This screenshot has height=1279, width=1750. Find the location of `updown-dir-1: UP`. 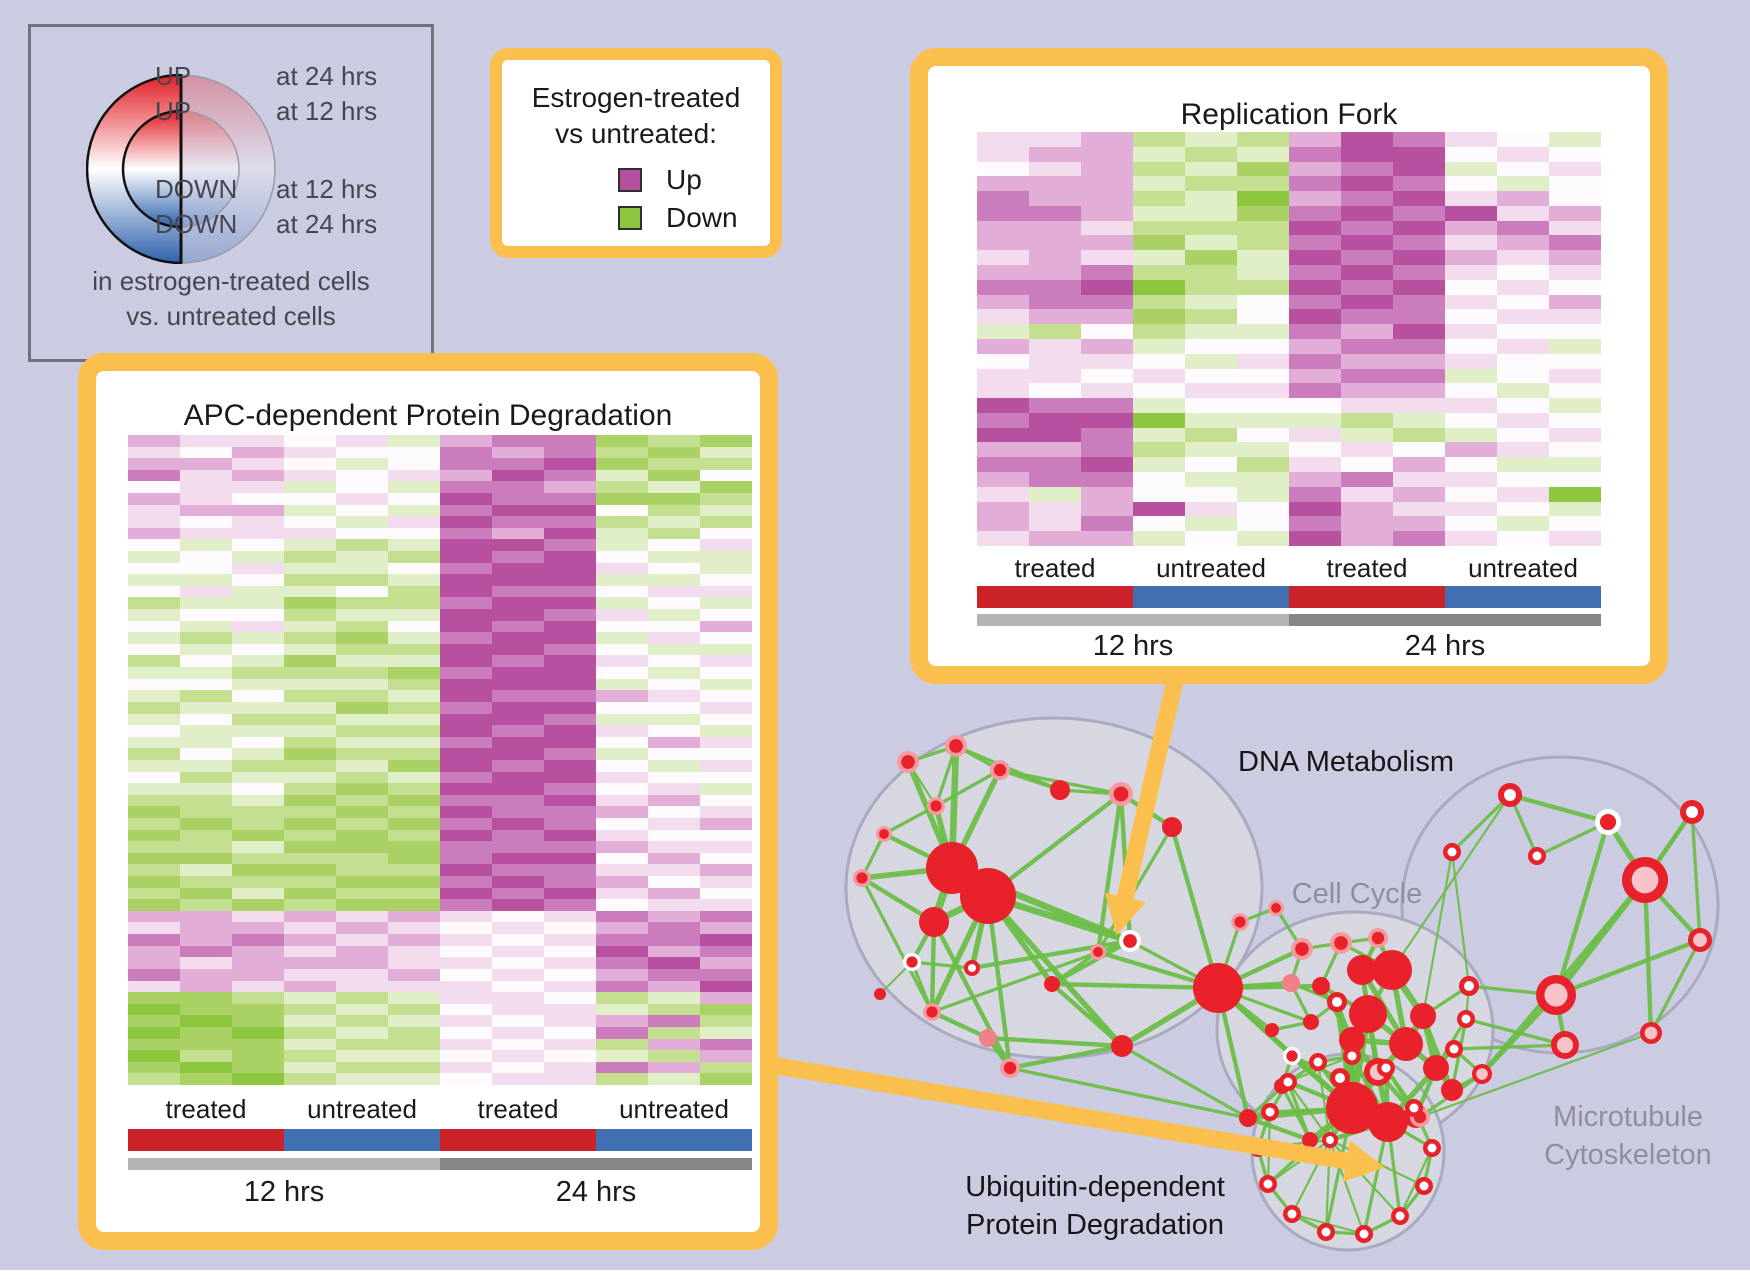

updown-dir-1: UP is located at coordinates (173, 111).